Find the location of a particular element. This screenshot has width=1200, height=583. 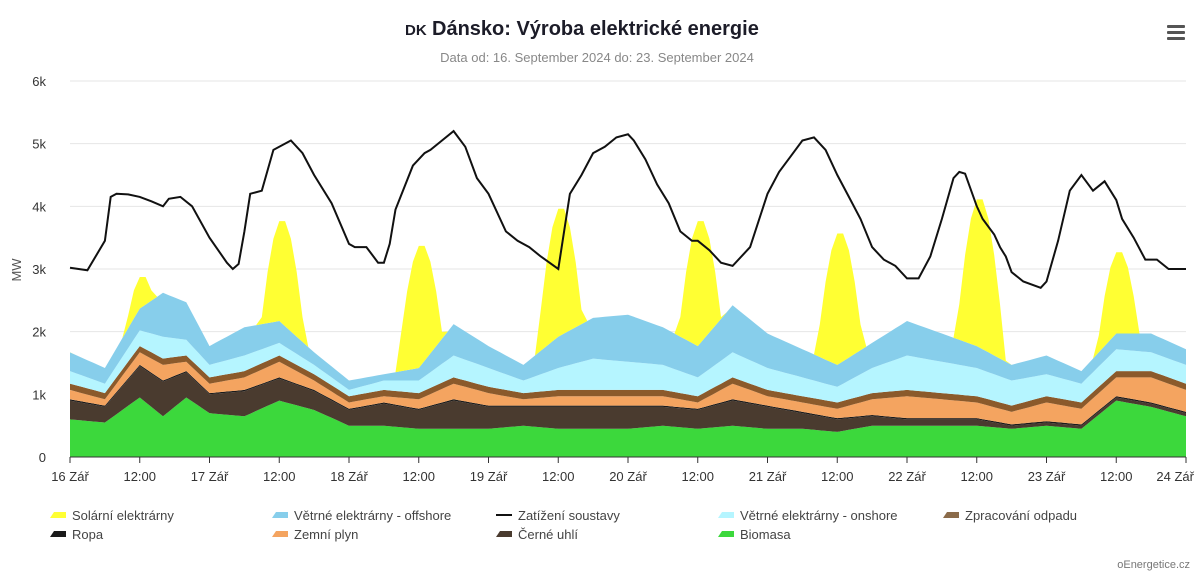

x-tick-label: 21 Zář is located at coordinates (768, 476).